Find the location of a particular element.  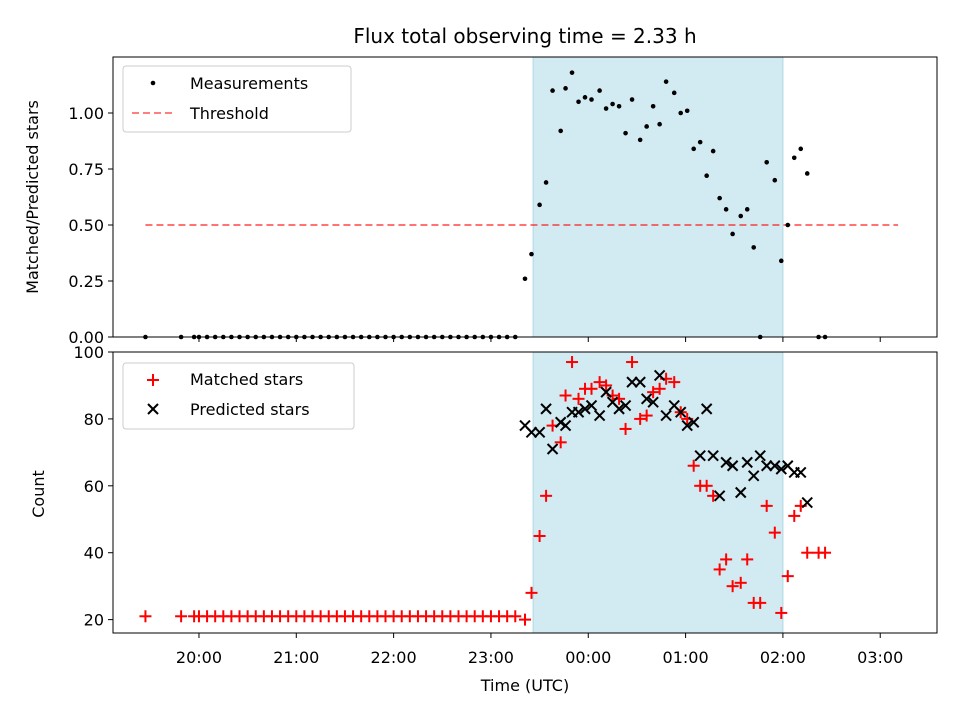

ratio-y-axis-label: Matched/Predicted stars is located at coordinates (32, 197).